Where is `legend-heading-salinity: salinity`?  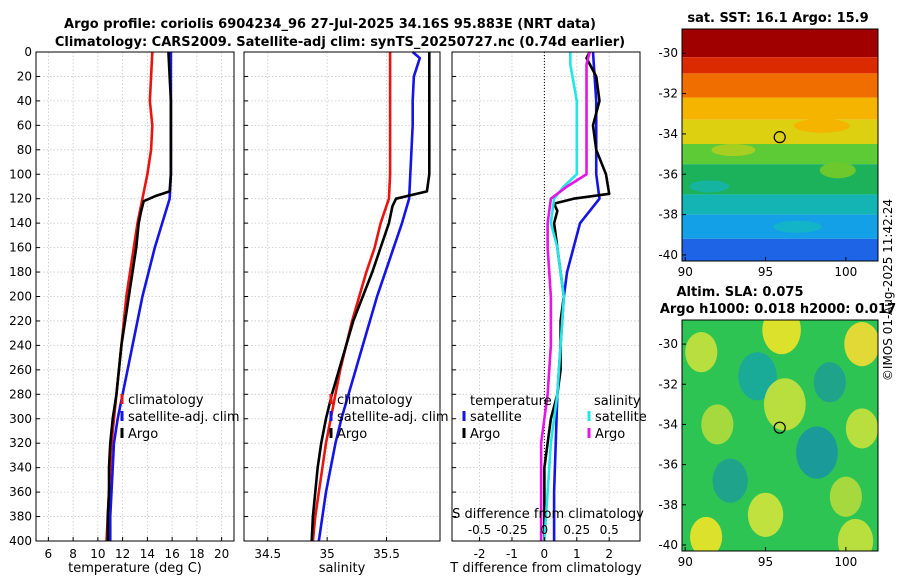 legend-heading-salinity: salinity is located at coordinates (617, 401).